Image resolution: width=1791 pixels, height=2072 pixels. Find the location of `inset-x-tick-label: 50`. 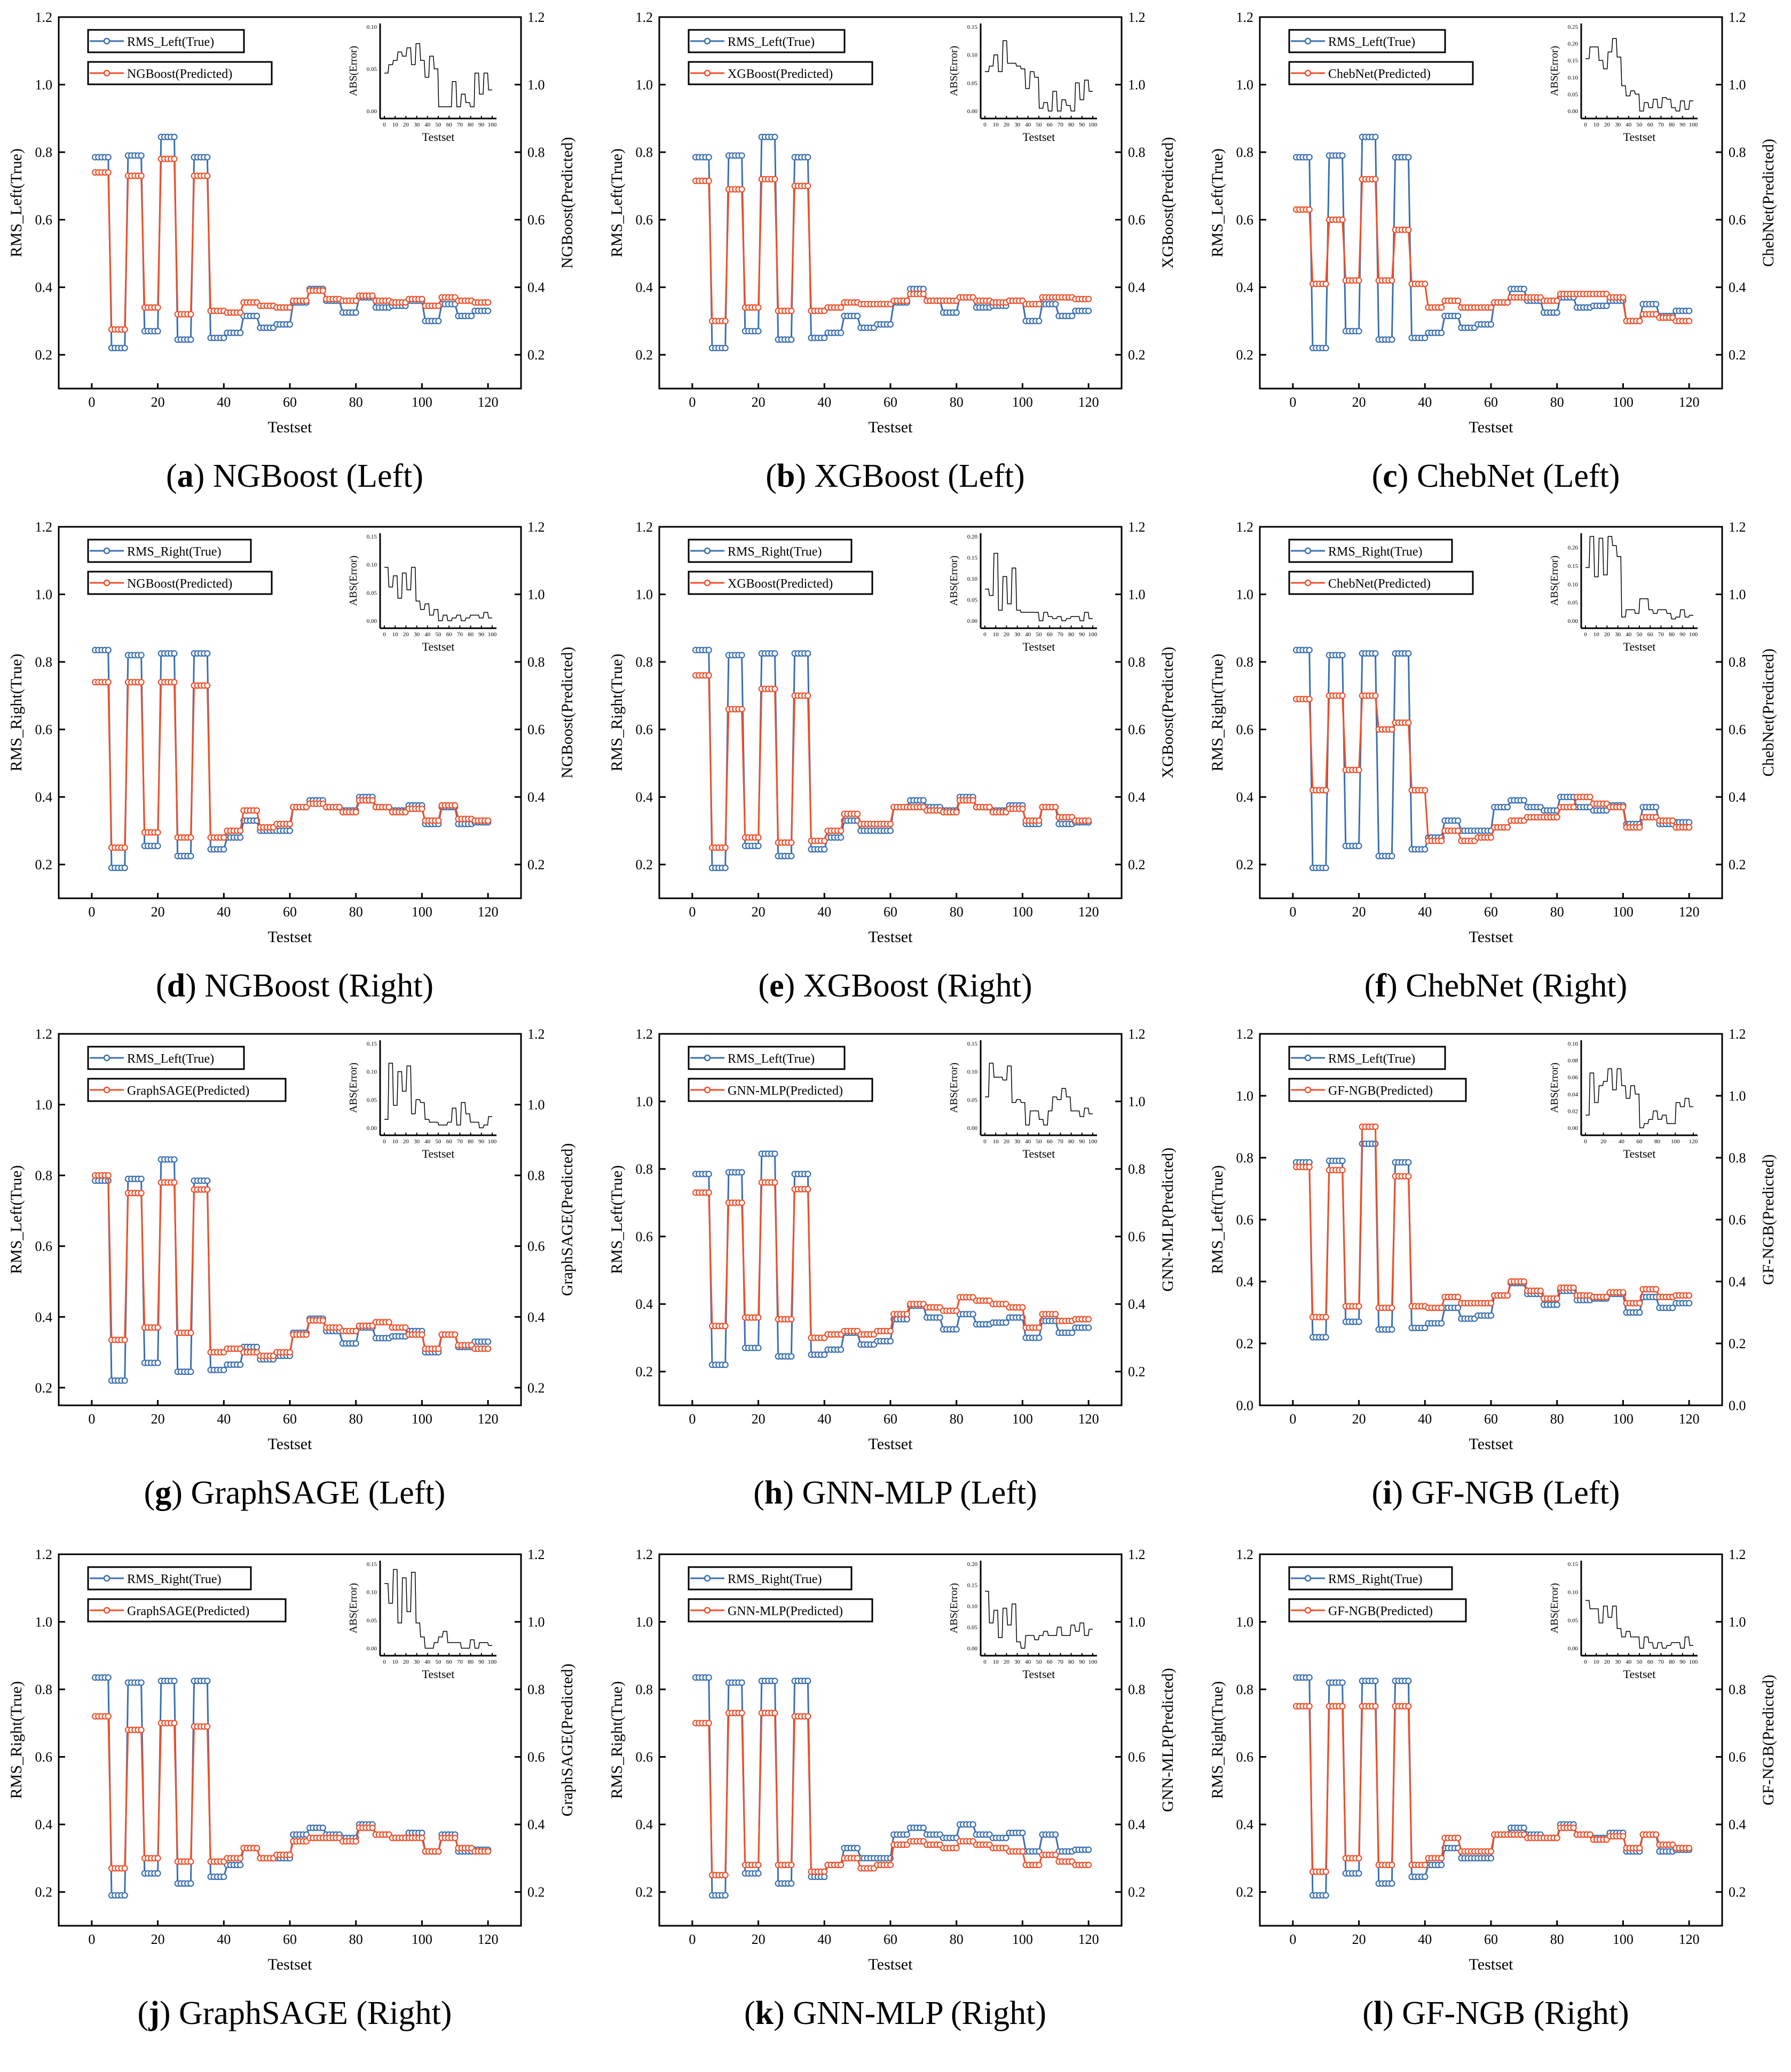

inset-x-tick-label: 50 is located at coordinates (439, 1141).